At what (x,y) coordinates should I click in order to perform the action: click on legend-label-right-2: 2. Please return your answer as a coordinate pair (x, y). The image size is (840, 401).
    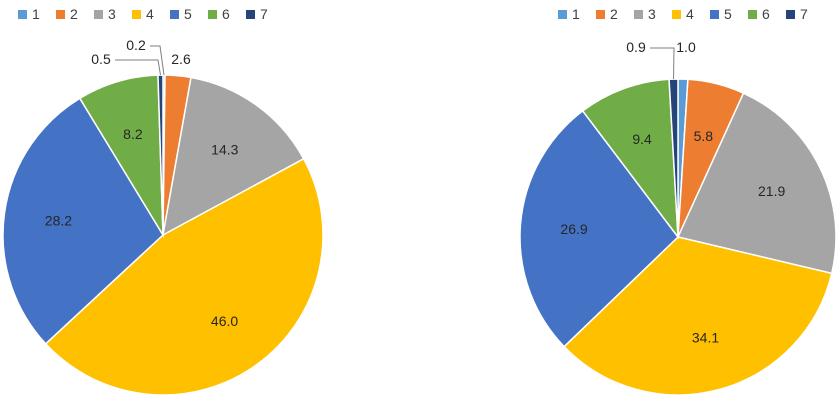
    Looking at the image, I should click on (614, 14).